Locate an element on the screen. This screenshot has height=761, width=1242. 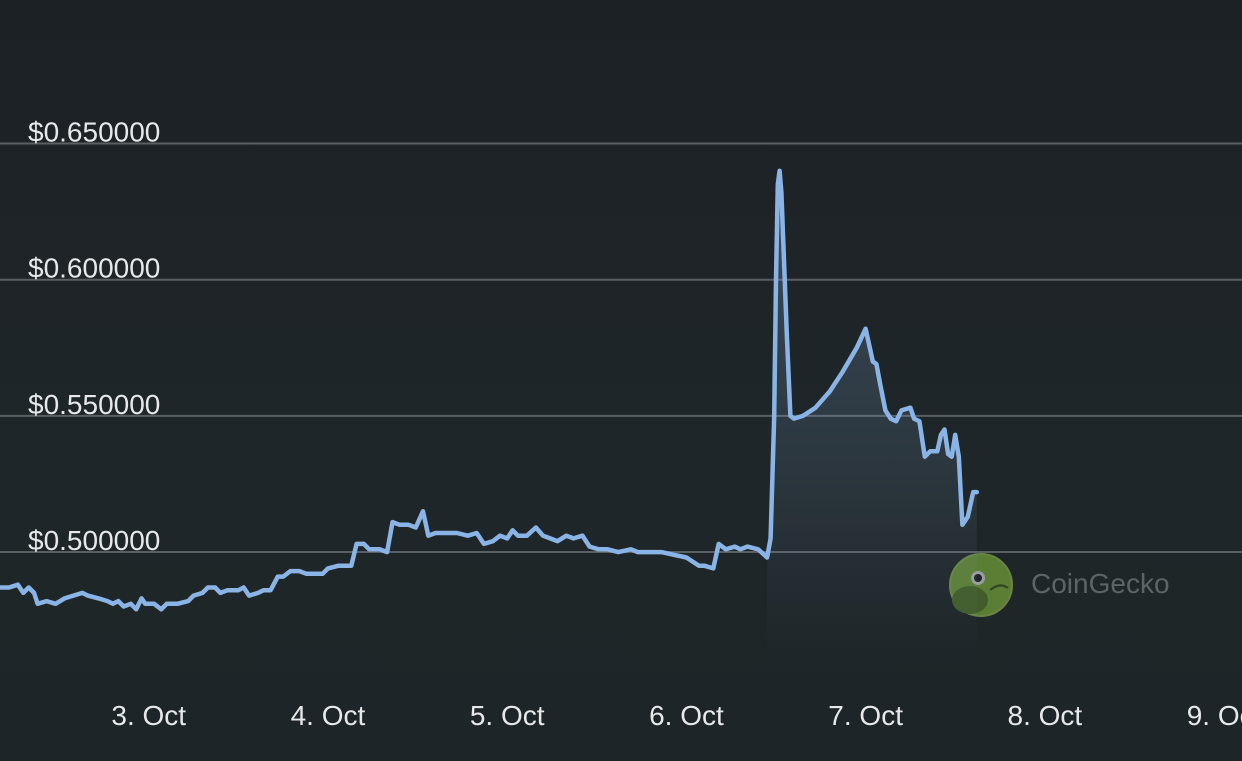
x-tick-label: 5. Oct is located at coordinates (507, 715).